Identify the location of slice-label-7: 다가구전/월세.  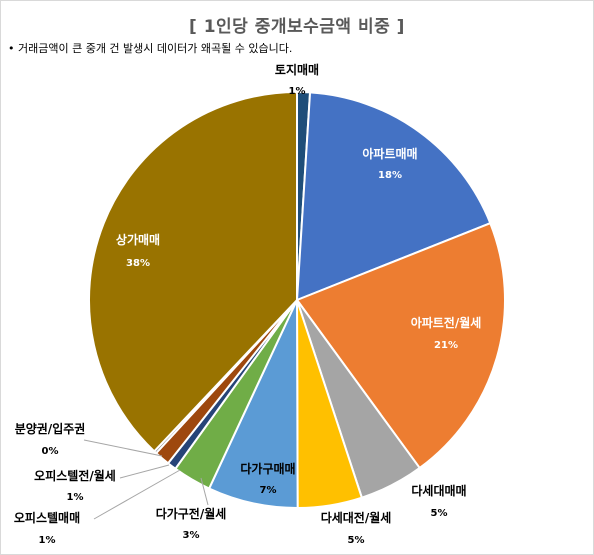
(191, 513).